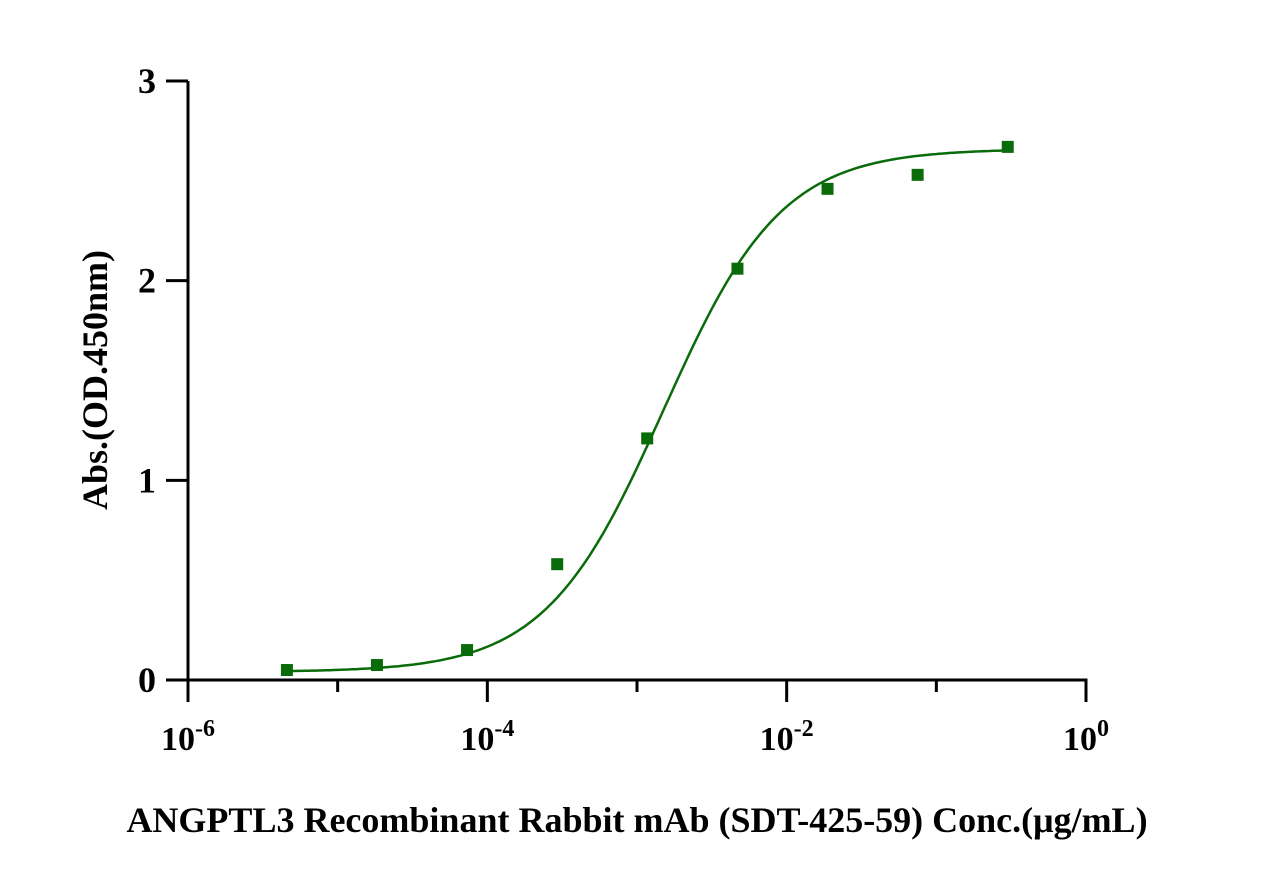  What do you see at coordinates (95, 380) in the screenshot?
I see `y-axis-label: Abs.(OD.450nm)` at bounding box center [95, 380].